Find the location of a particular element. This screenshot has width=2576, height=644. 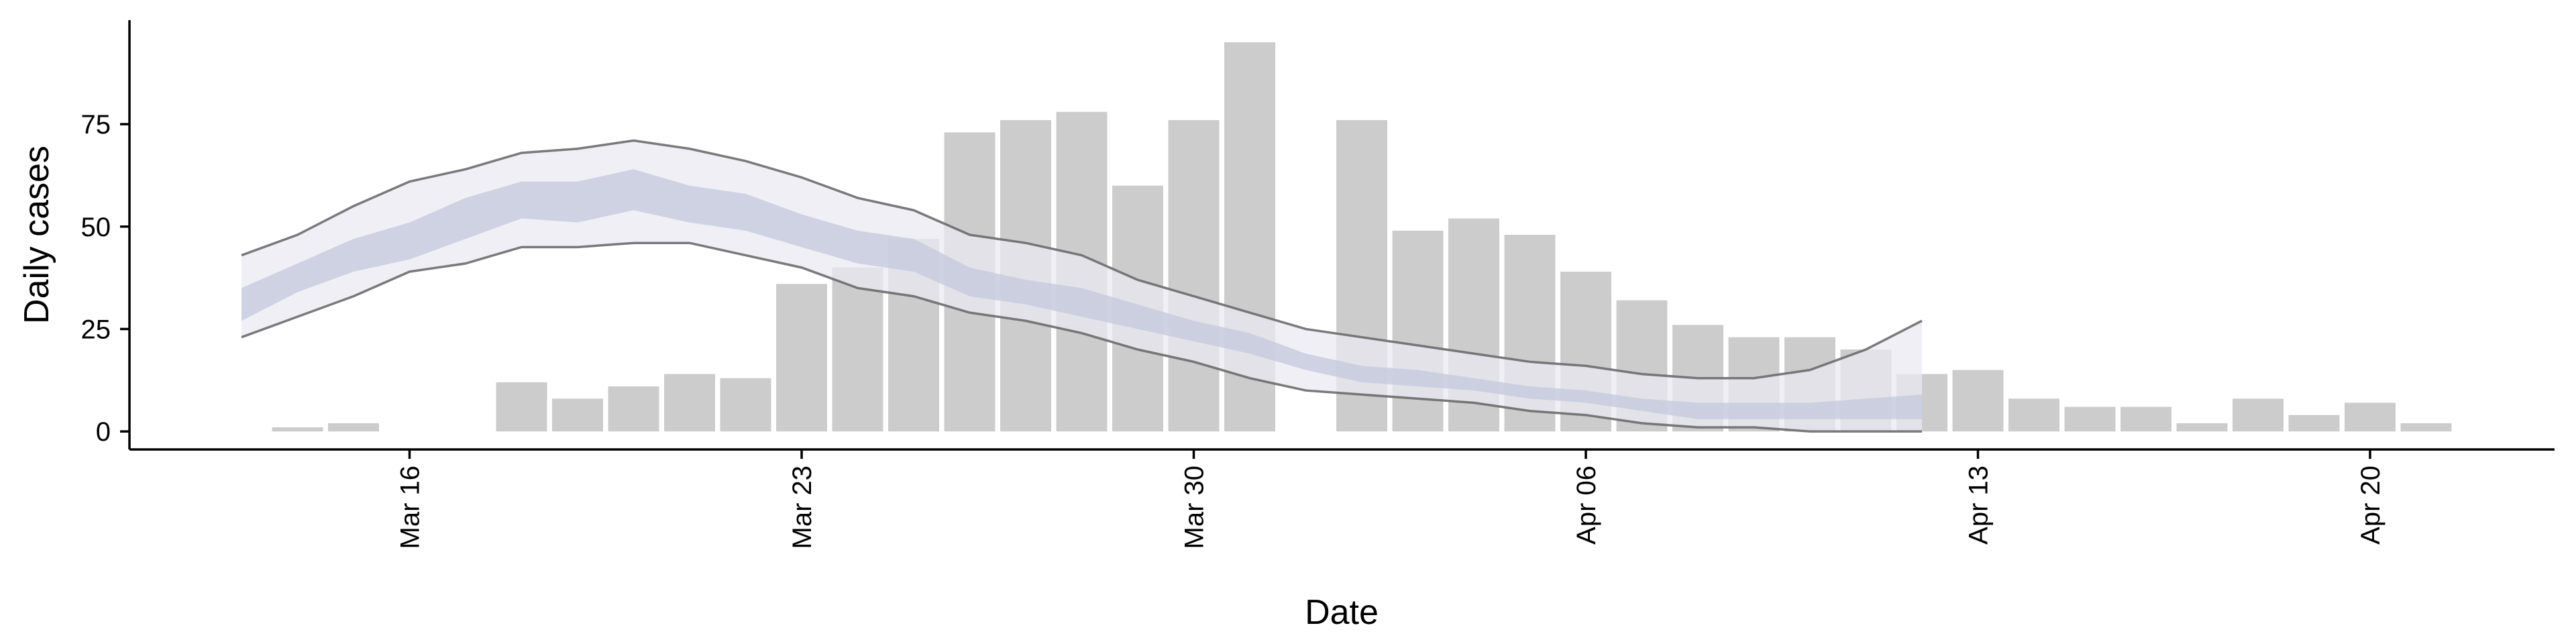

x-tick-label: Mar 23 is located at coordinates (802, 507).